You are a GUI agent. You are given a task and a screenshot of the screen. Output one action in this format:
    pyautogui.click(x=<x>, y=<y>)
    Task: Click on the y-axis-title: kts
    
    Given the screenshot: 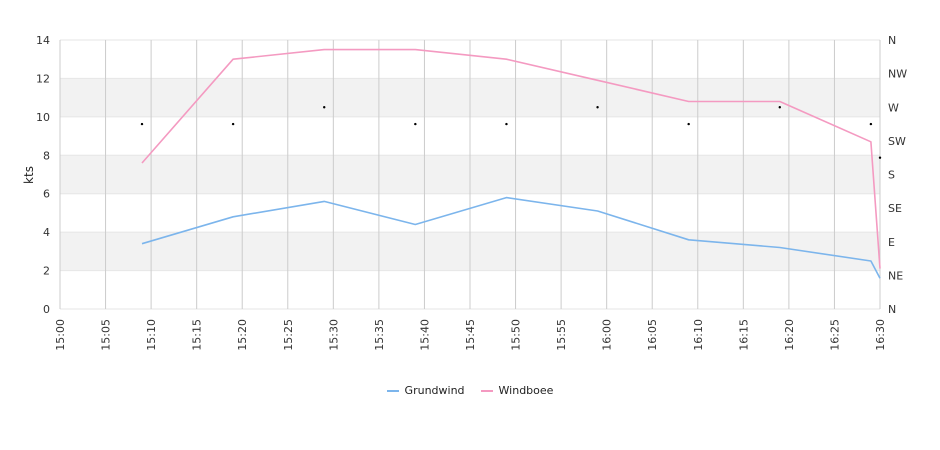 What is the action you would take?
    pyautogui.click(x=29, y=175)
    